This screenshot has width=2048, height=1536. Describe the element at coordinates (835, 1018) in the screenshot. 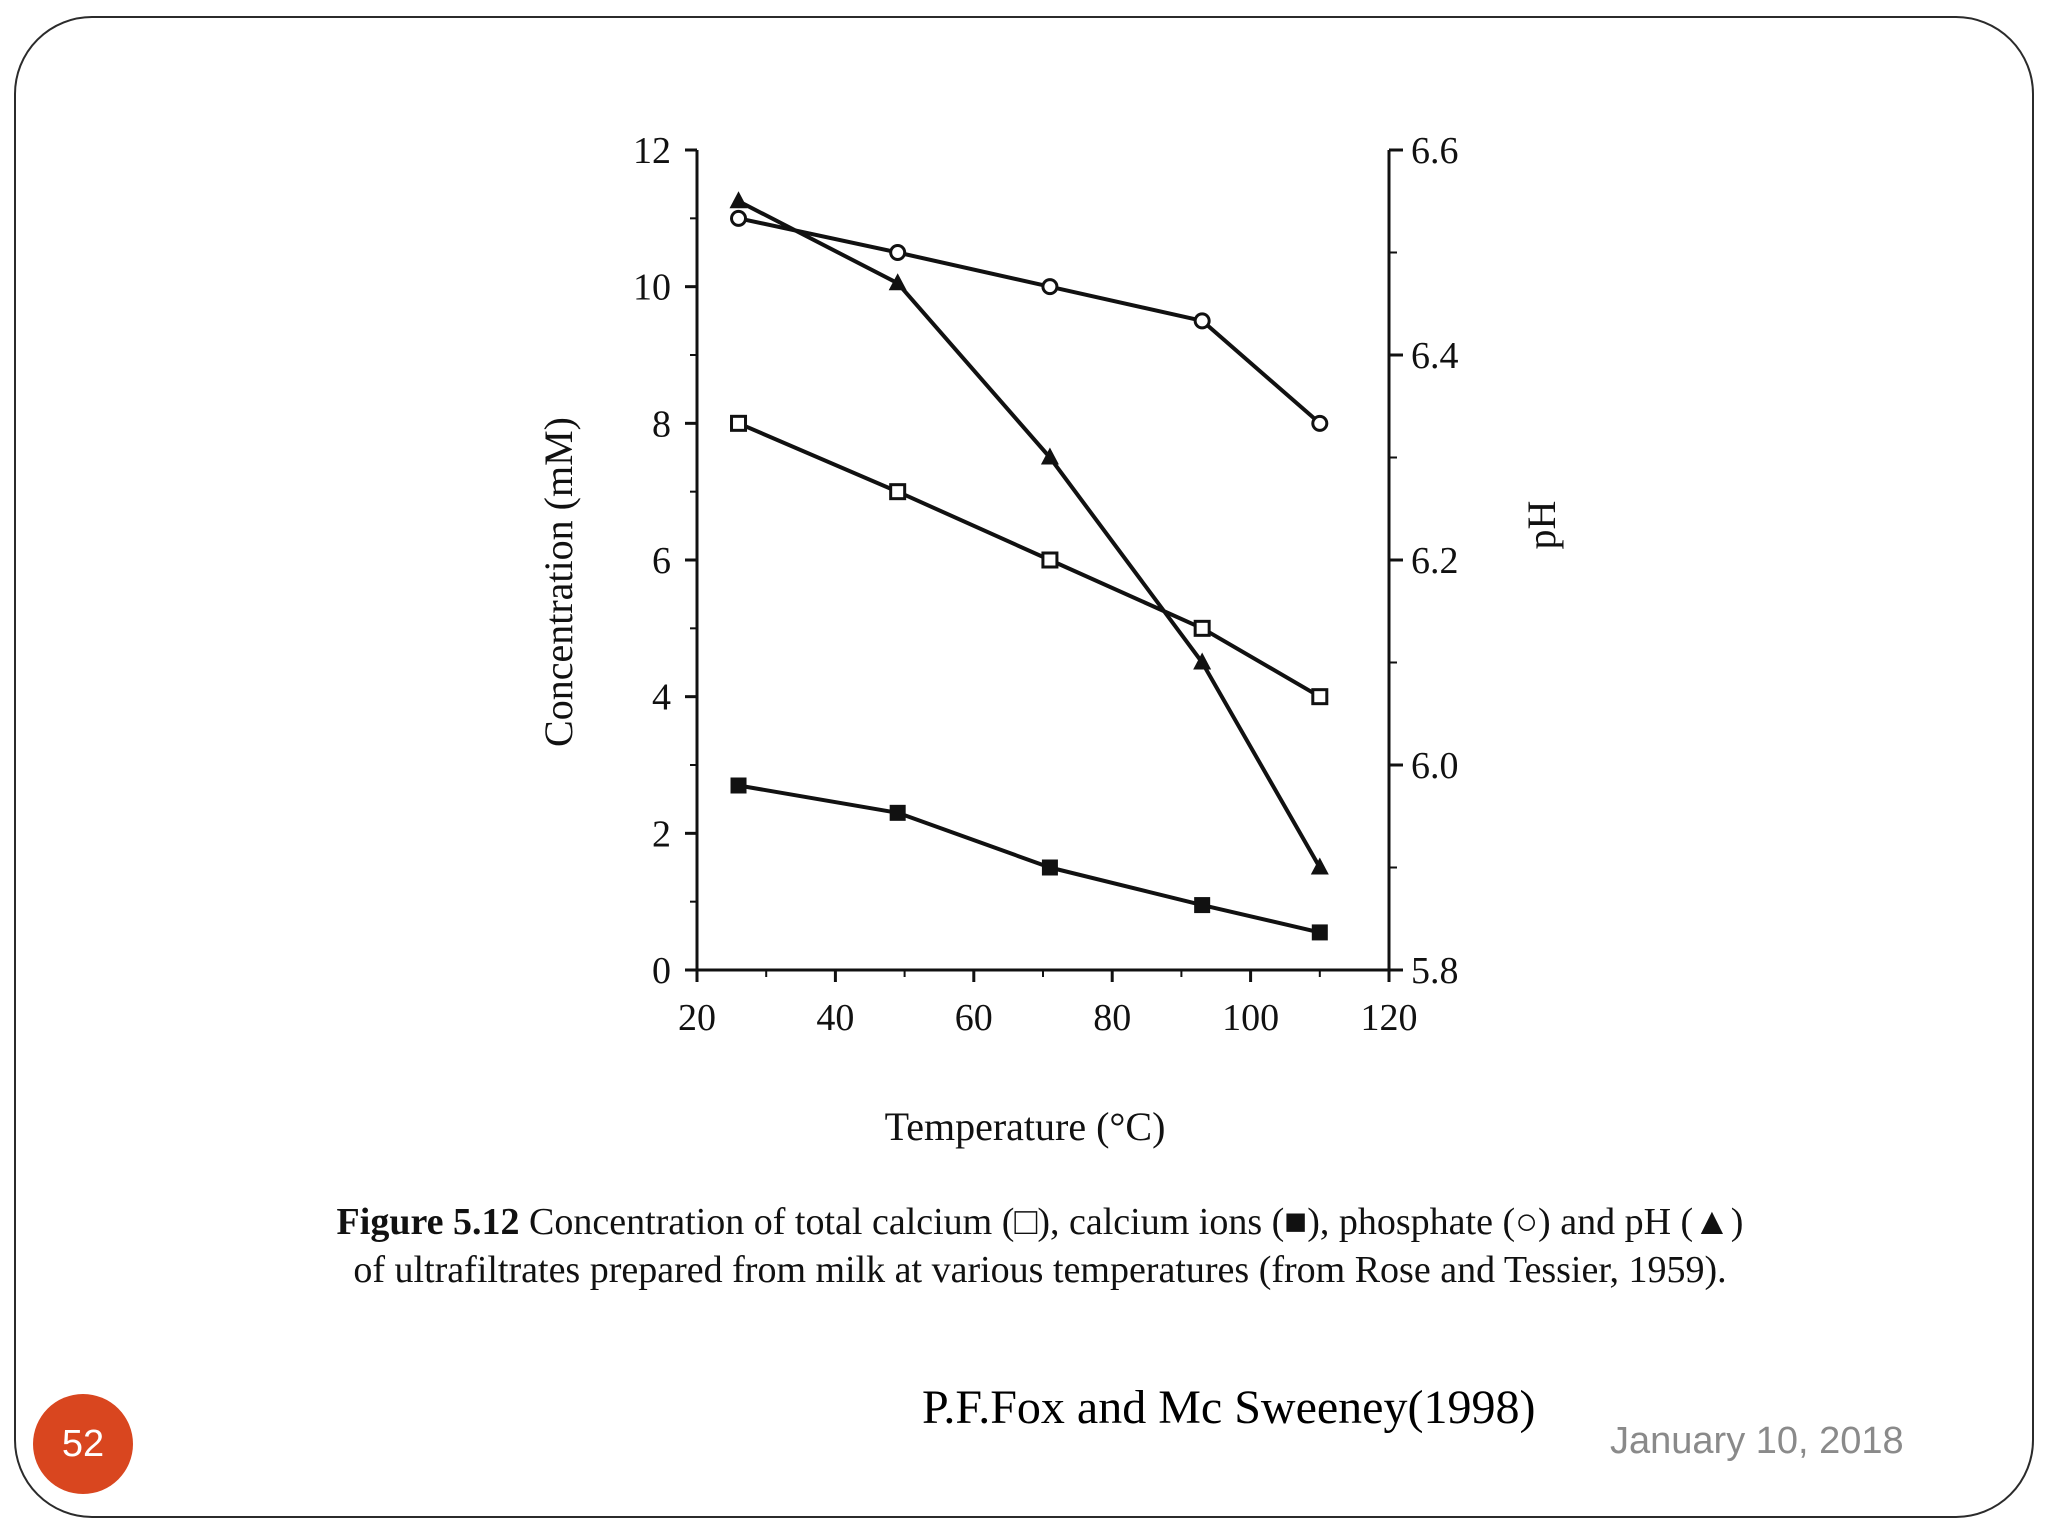

I see `x-tick-label: 40` at that location.